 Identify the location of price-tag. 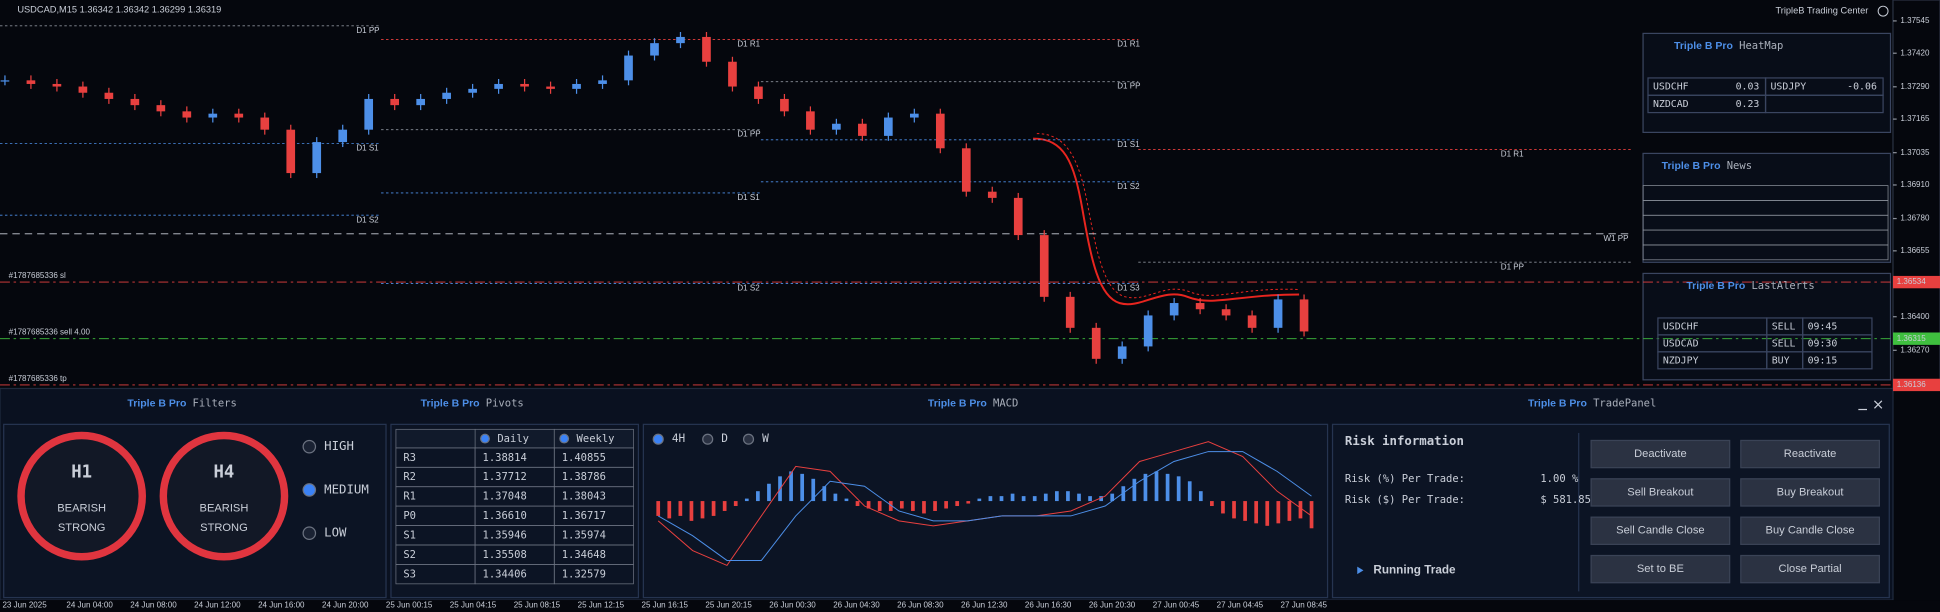
(1916, 282).